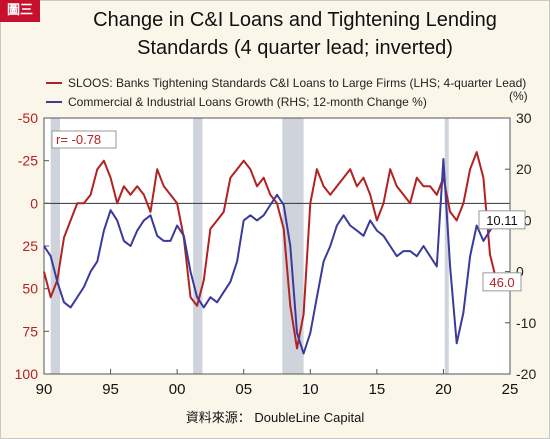 The width and height of the screenshot is (550, 439). What do you see at coordinates (27, 374) in the screenshot?
I see `left-tick-label-6: 100` at bounding box center [27, 374].